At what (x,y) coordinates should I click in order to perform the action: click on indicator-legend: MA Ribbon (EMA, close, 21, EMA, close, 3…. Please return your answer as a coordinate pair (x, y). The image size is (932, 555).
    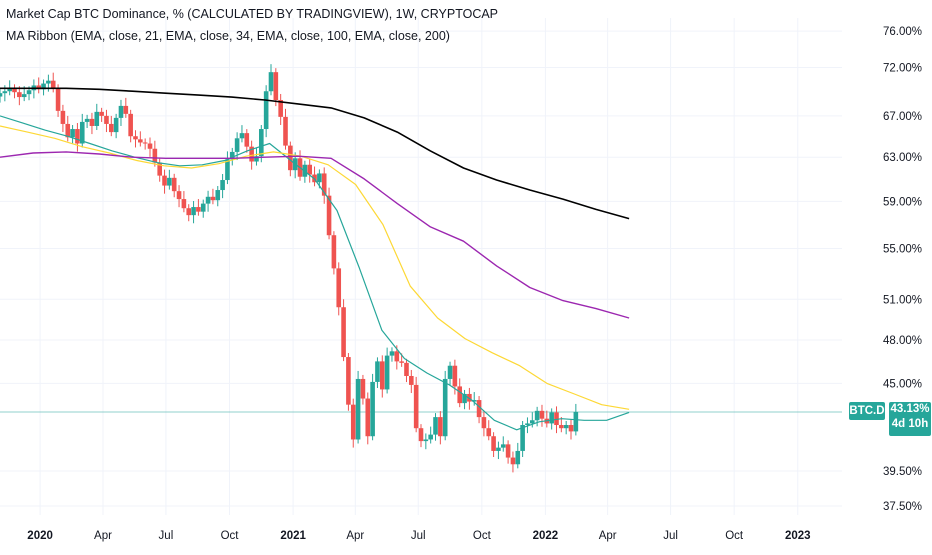
    Looking at the image, I should click on (228, 36).